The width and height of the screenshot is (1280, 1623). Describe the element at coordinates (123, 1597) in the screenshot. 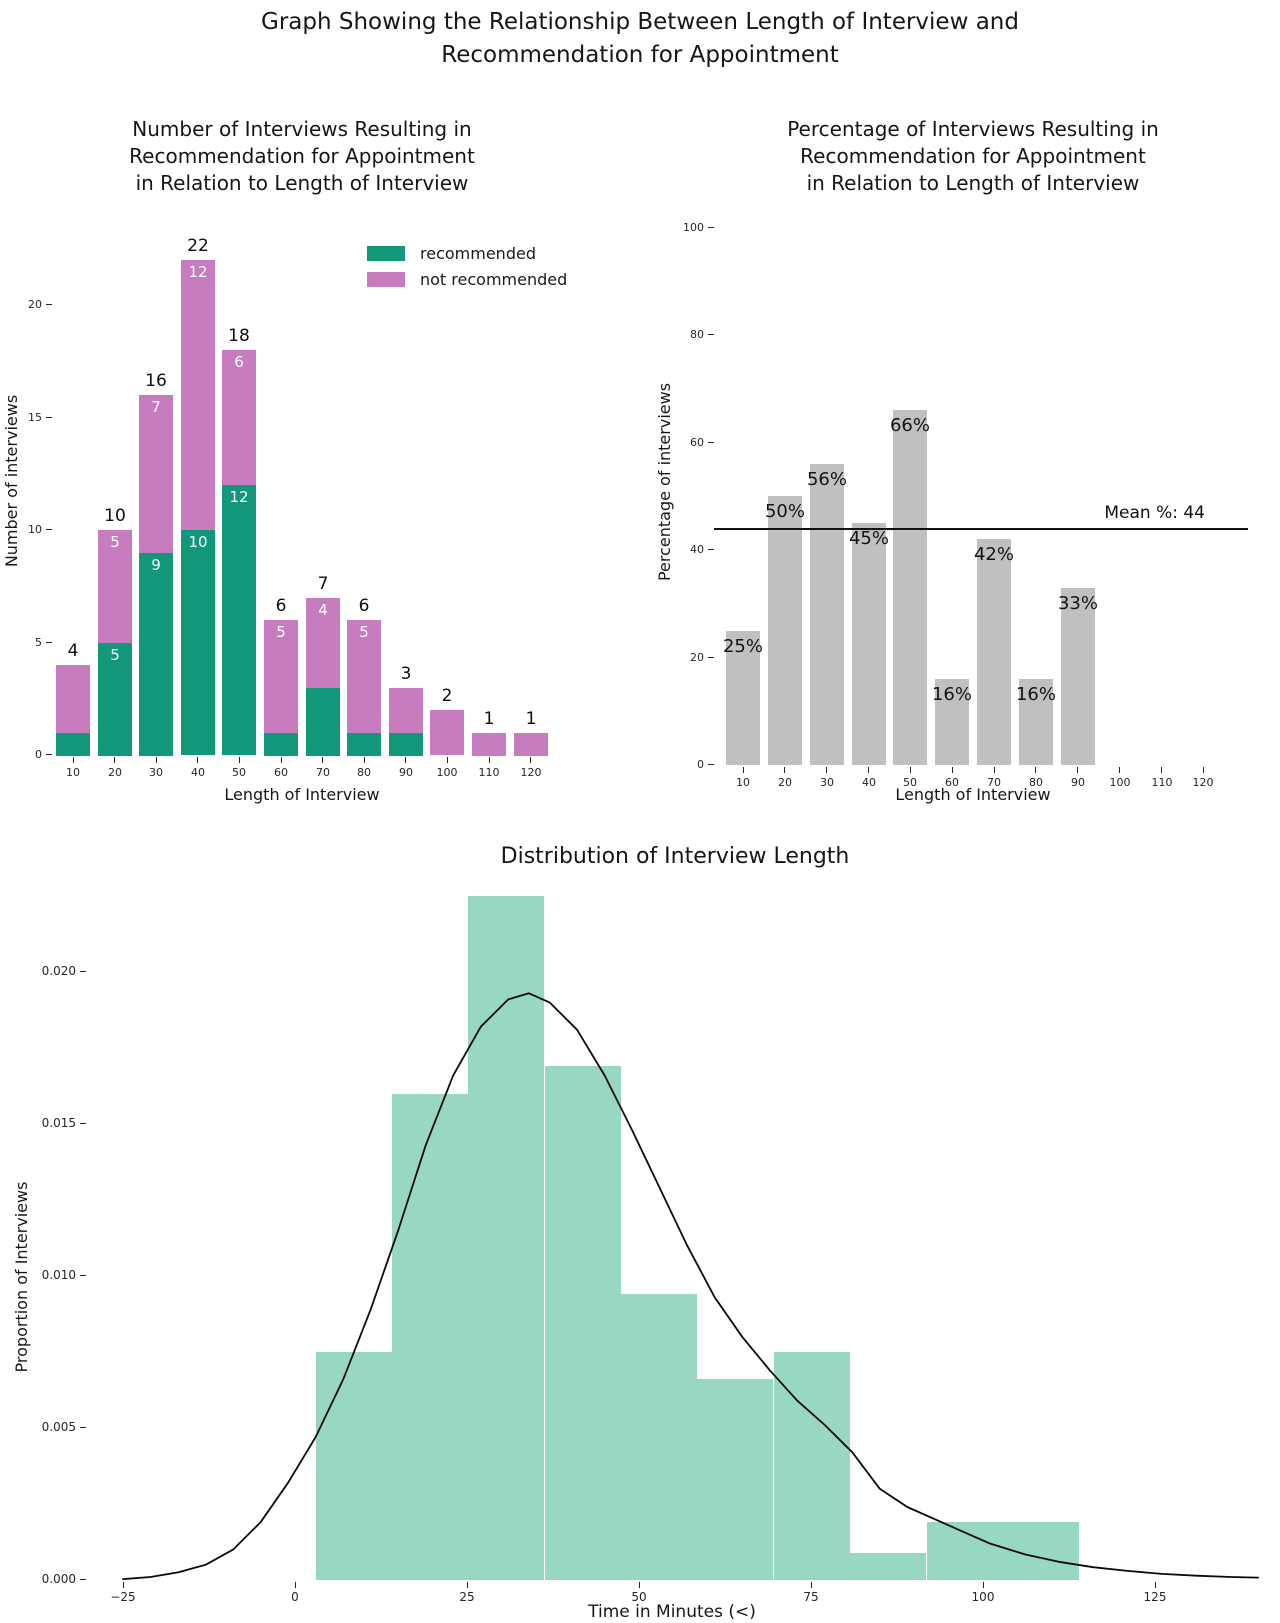

I see `x-tick-label: −25` at that location.